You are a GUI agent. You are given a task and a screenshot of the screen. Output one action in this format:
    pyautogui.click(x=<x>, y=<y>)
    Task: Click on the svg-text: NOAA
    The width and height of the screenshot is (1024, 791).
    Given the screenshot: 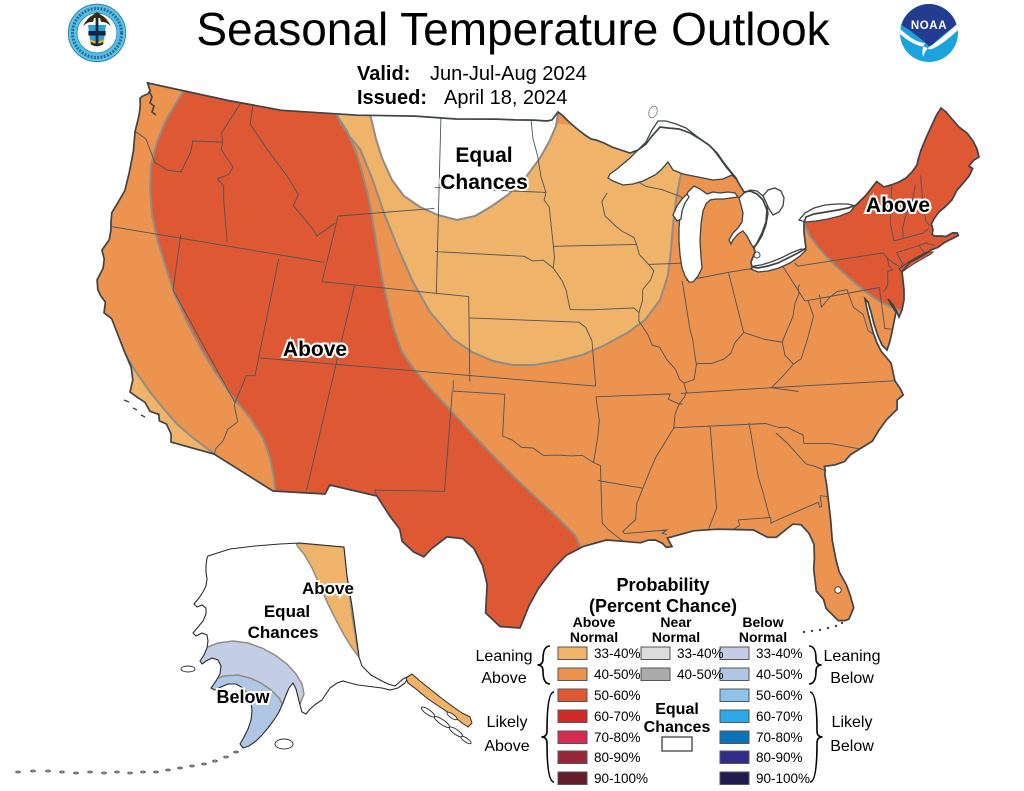 What is the action you would take?
    pyautogui.click(x=929, y=26)
    